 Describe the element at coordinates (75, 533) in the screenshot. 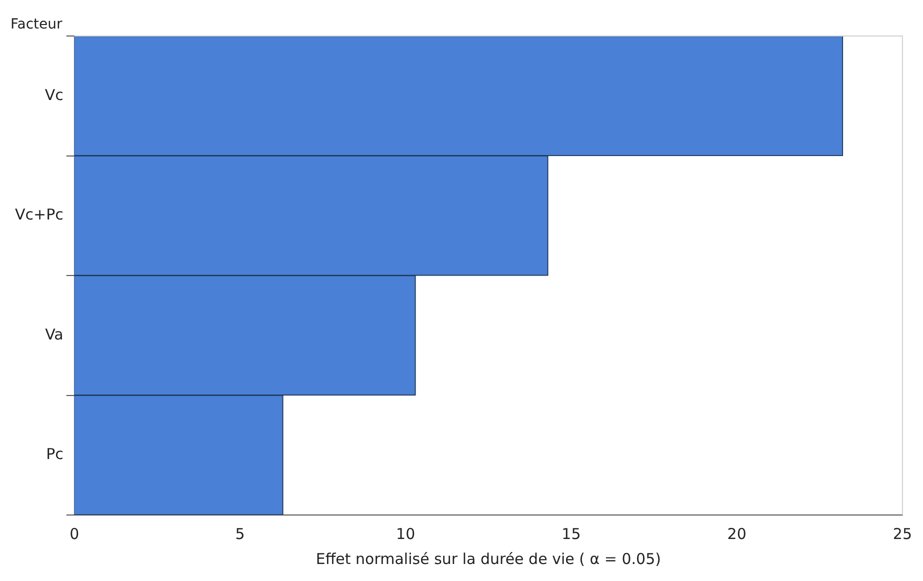

I see `x-tick-label: 0` at that location.